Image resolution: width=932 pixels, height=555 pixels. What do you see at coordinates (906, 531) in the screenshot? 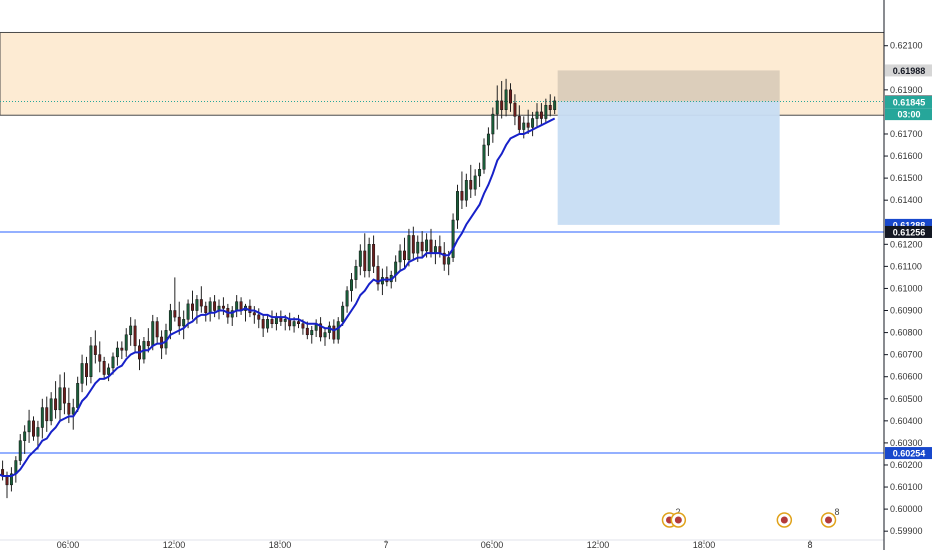
I see `y-tick-label: 0.59900` at bounding box center [906, 531].